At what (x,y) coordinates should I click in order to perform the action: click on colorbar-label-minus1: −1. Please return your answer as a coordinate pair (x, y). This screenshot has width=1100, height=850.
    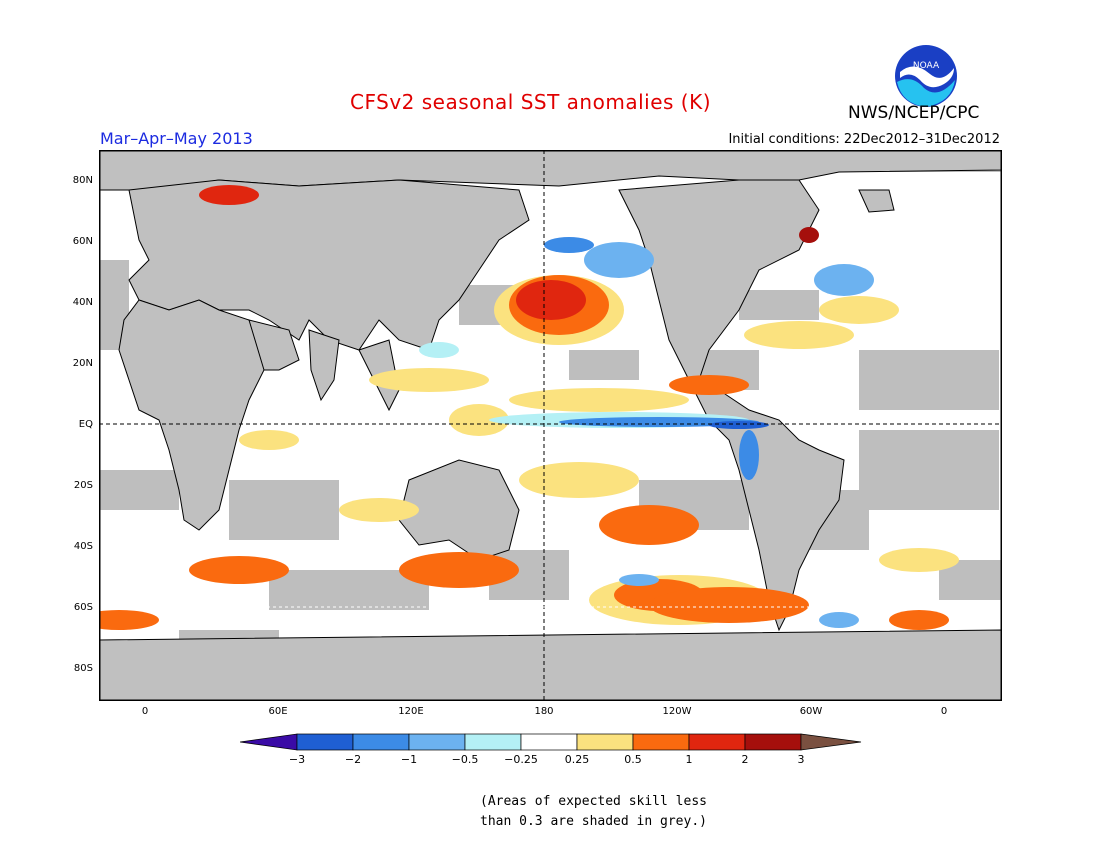
    Looking at the image, I should click on (409, 759).